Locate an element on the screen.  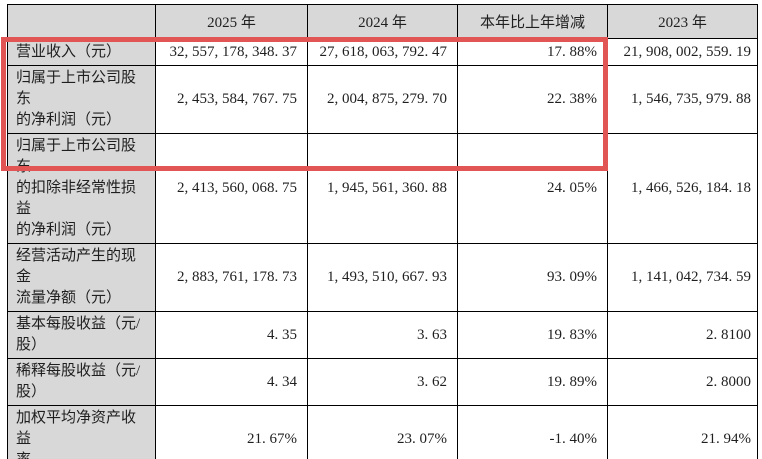
cell-2025: 4. 34 is located at coordinates (231, 382).